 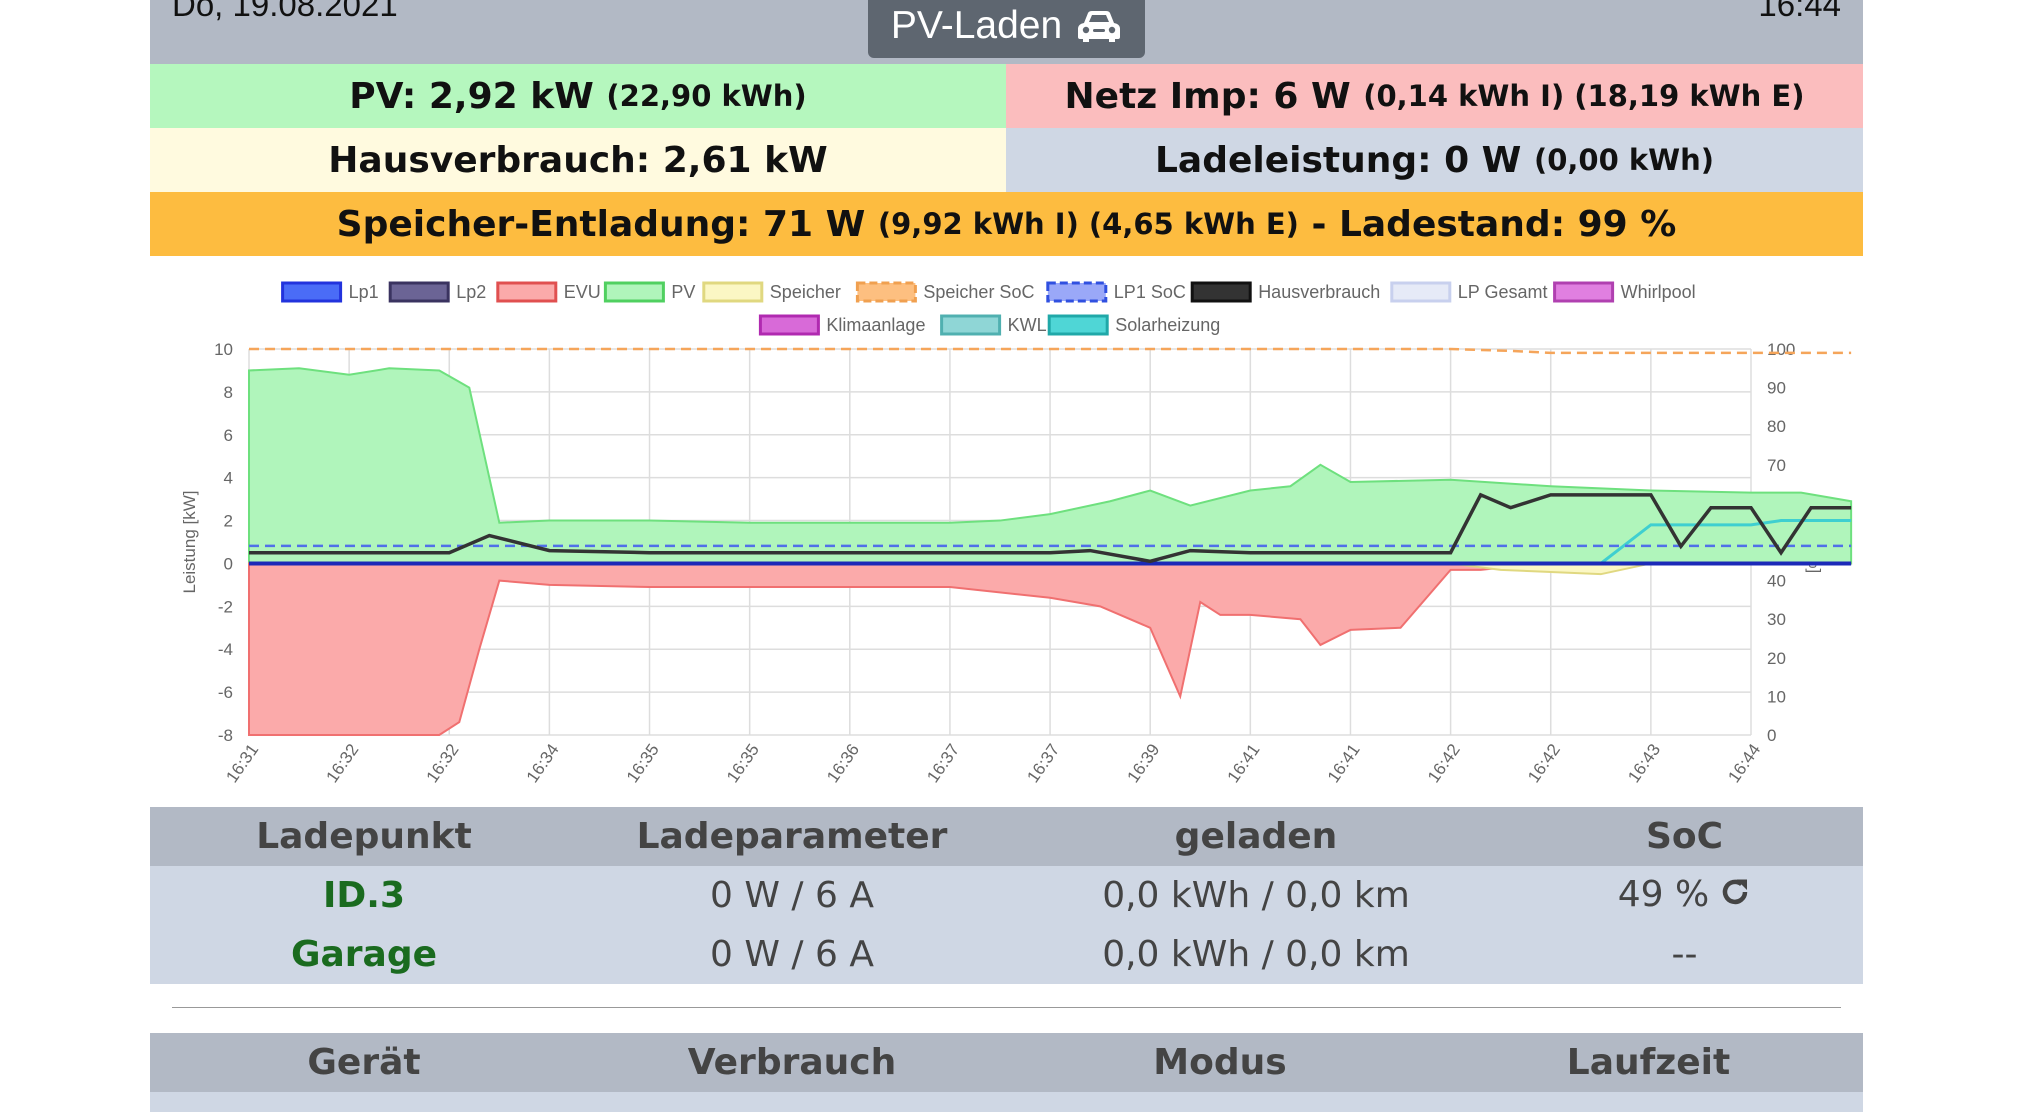 What do you see at coordinates (1006, 1007) in the screenshot?
I see `divider` at bounding box center [1006, 1007].